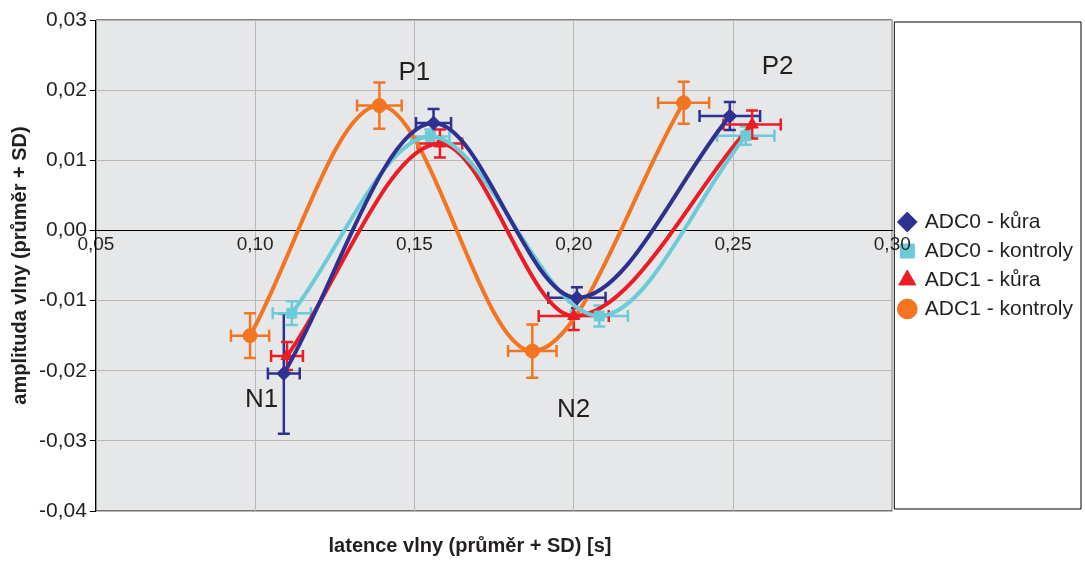 This screenshot has width=1085, height=563. I want to click on x-tick-label: 0,20, so click(574, 244).